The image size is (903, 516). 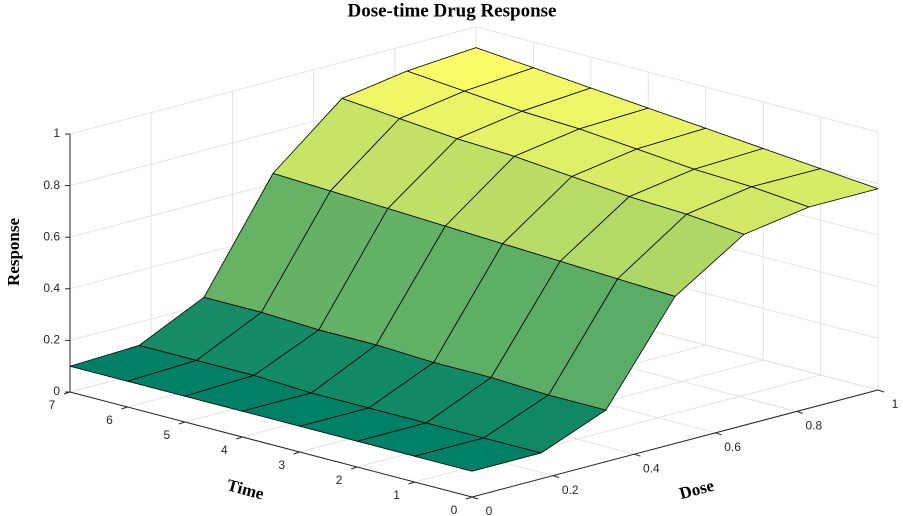 I want to click on x-tick-label: 3, so click(x=281, y=465).